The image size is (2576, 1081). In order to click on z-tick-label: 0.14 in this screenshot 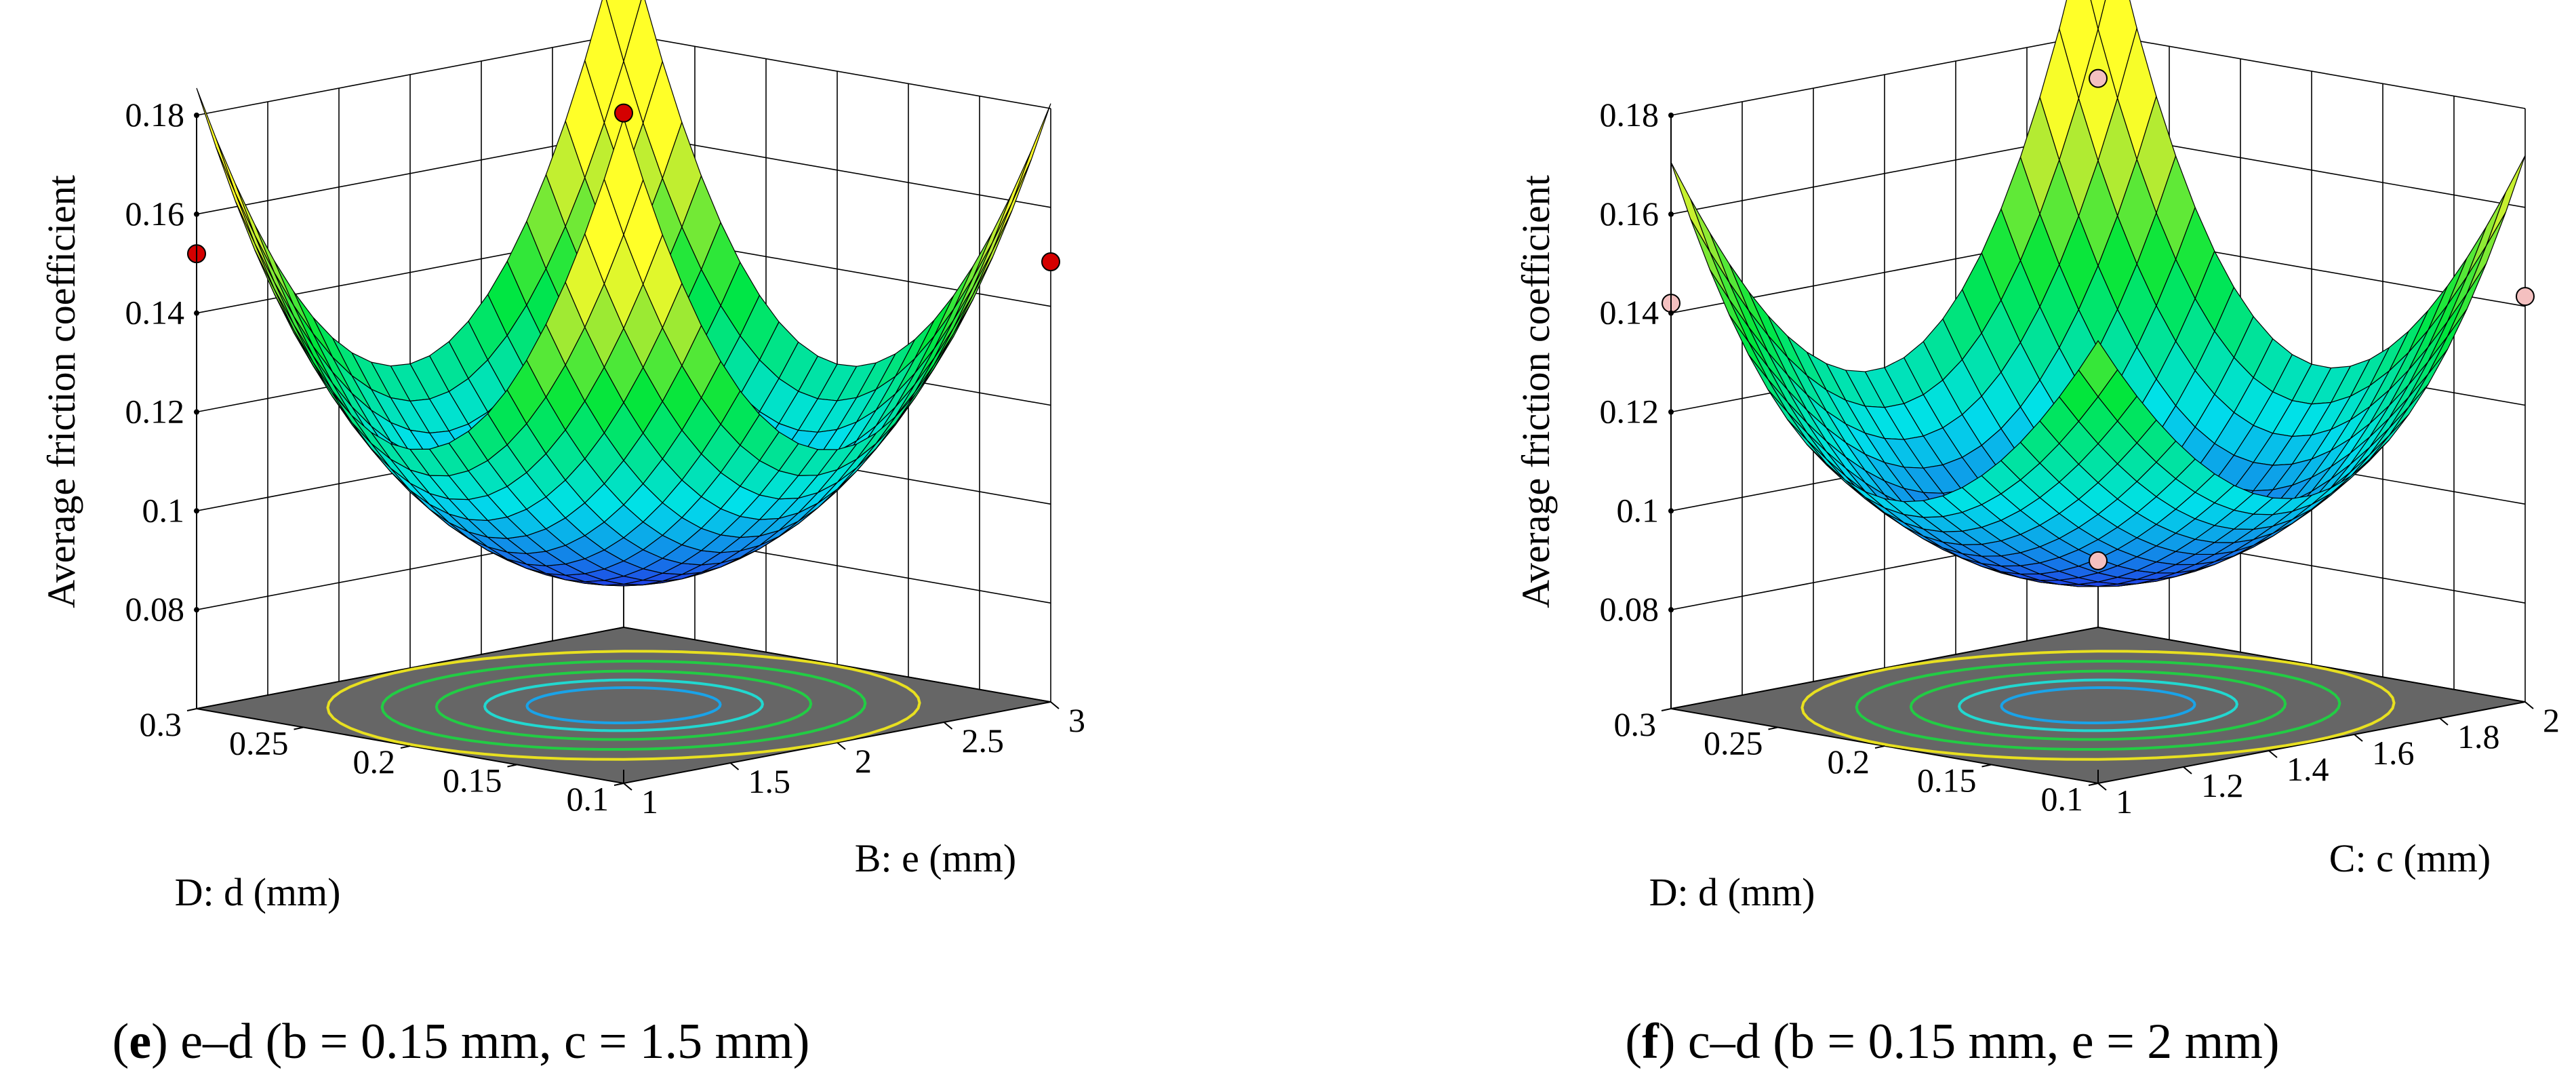, I will do `click(1629, 313)`.